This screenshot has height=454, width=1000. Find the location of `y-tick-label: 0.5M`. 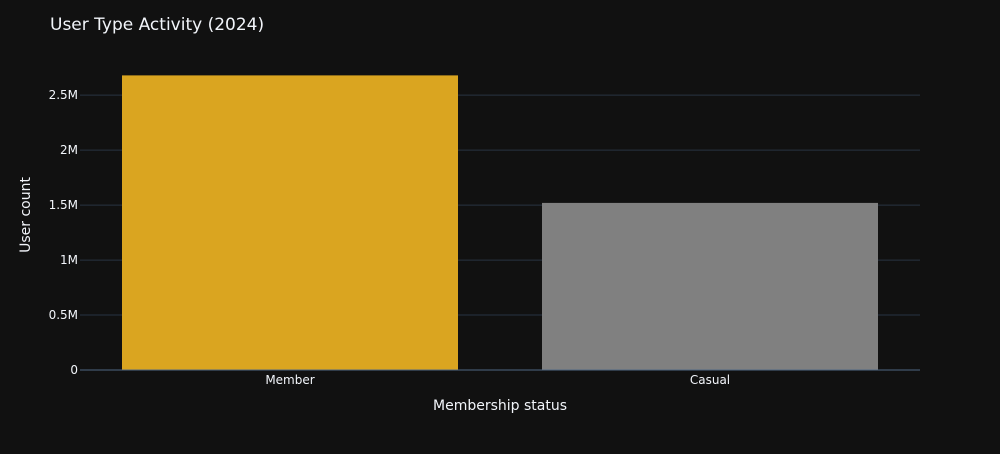

y-tick-label: 0.5M is located at coordinates (63, 315).